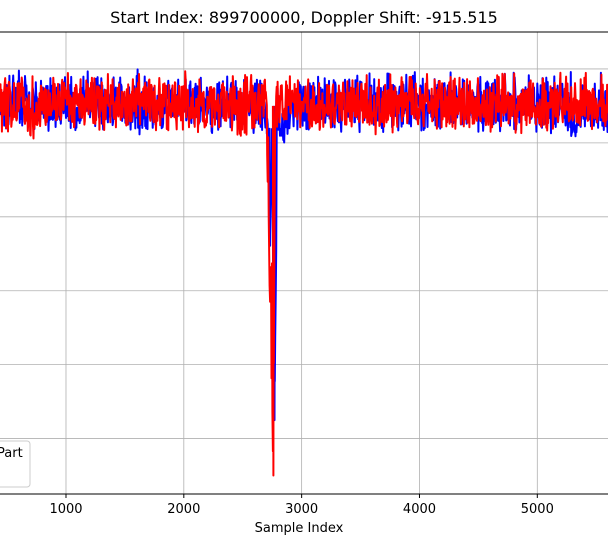 Image resolution: width=608 pixels, height=551 pixels. I want to click on x-tick-label: 3000, so click(301, 509).